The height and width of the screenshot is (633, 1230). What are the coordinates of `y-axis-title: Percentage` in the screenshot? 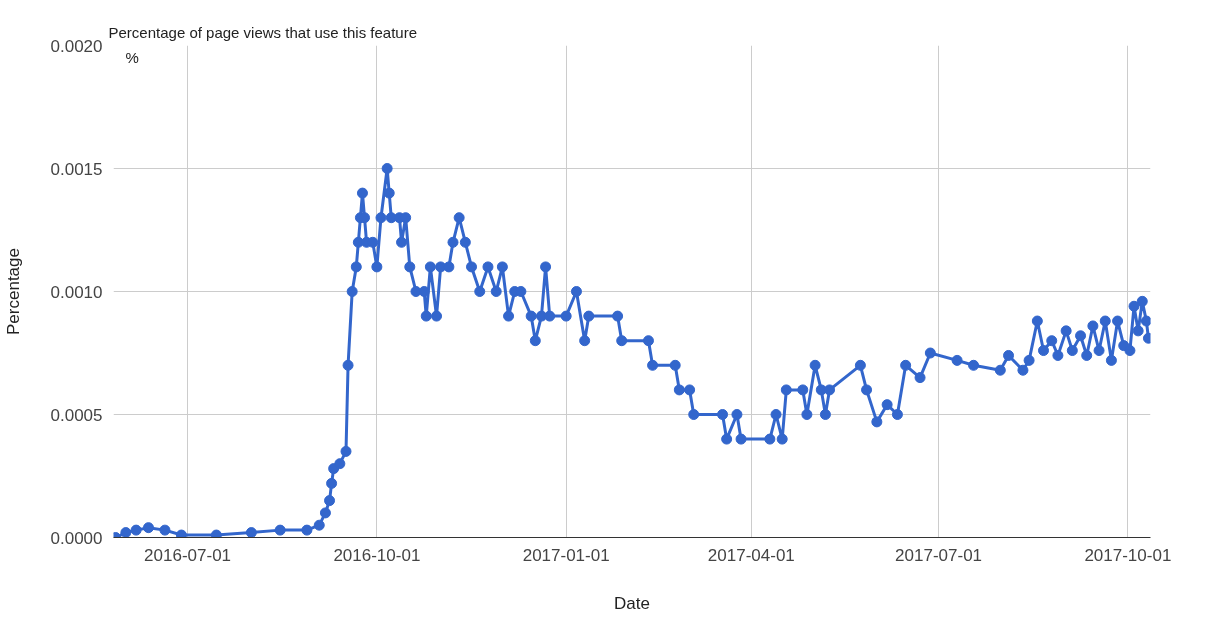 It's located at (13, 291).